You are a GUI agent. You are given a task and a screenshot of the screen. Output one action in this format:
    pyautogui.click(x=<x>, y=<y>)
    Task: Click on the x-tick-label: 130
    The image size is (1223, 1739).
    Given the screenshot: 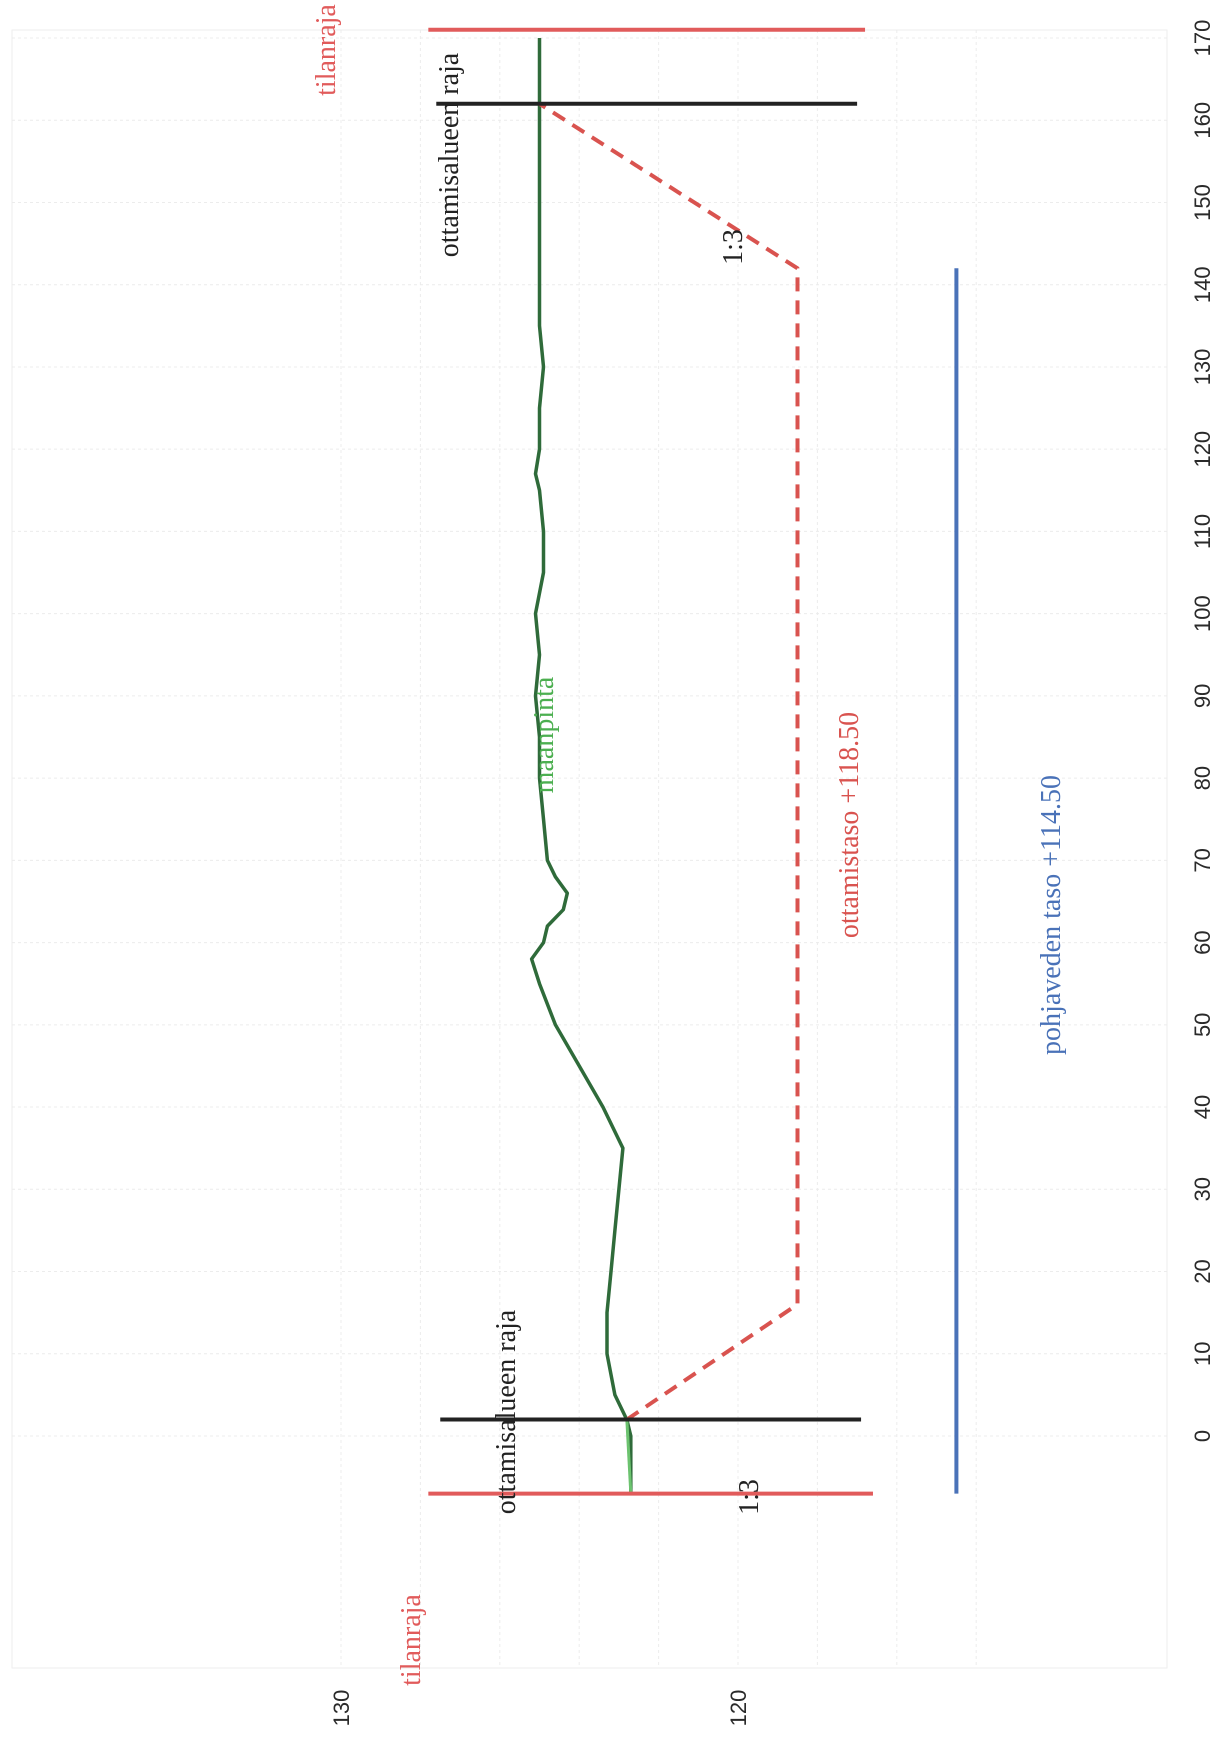 What is the action you would take?
    pyautogui.click(x=1202, y=367)
    